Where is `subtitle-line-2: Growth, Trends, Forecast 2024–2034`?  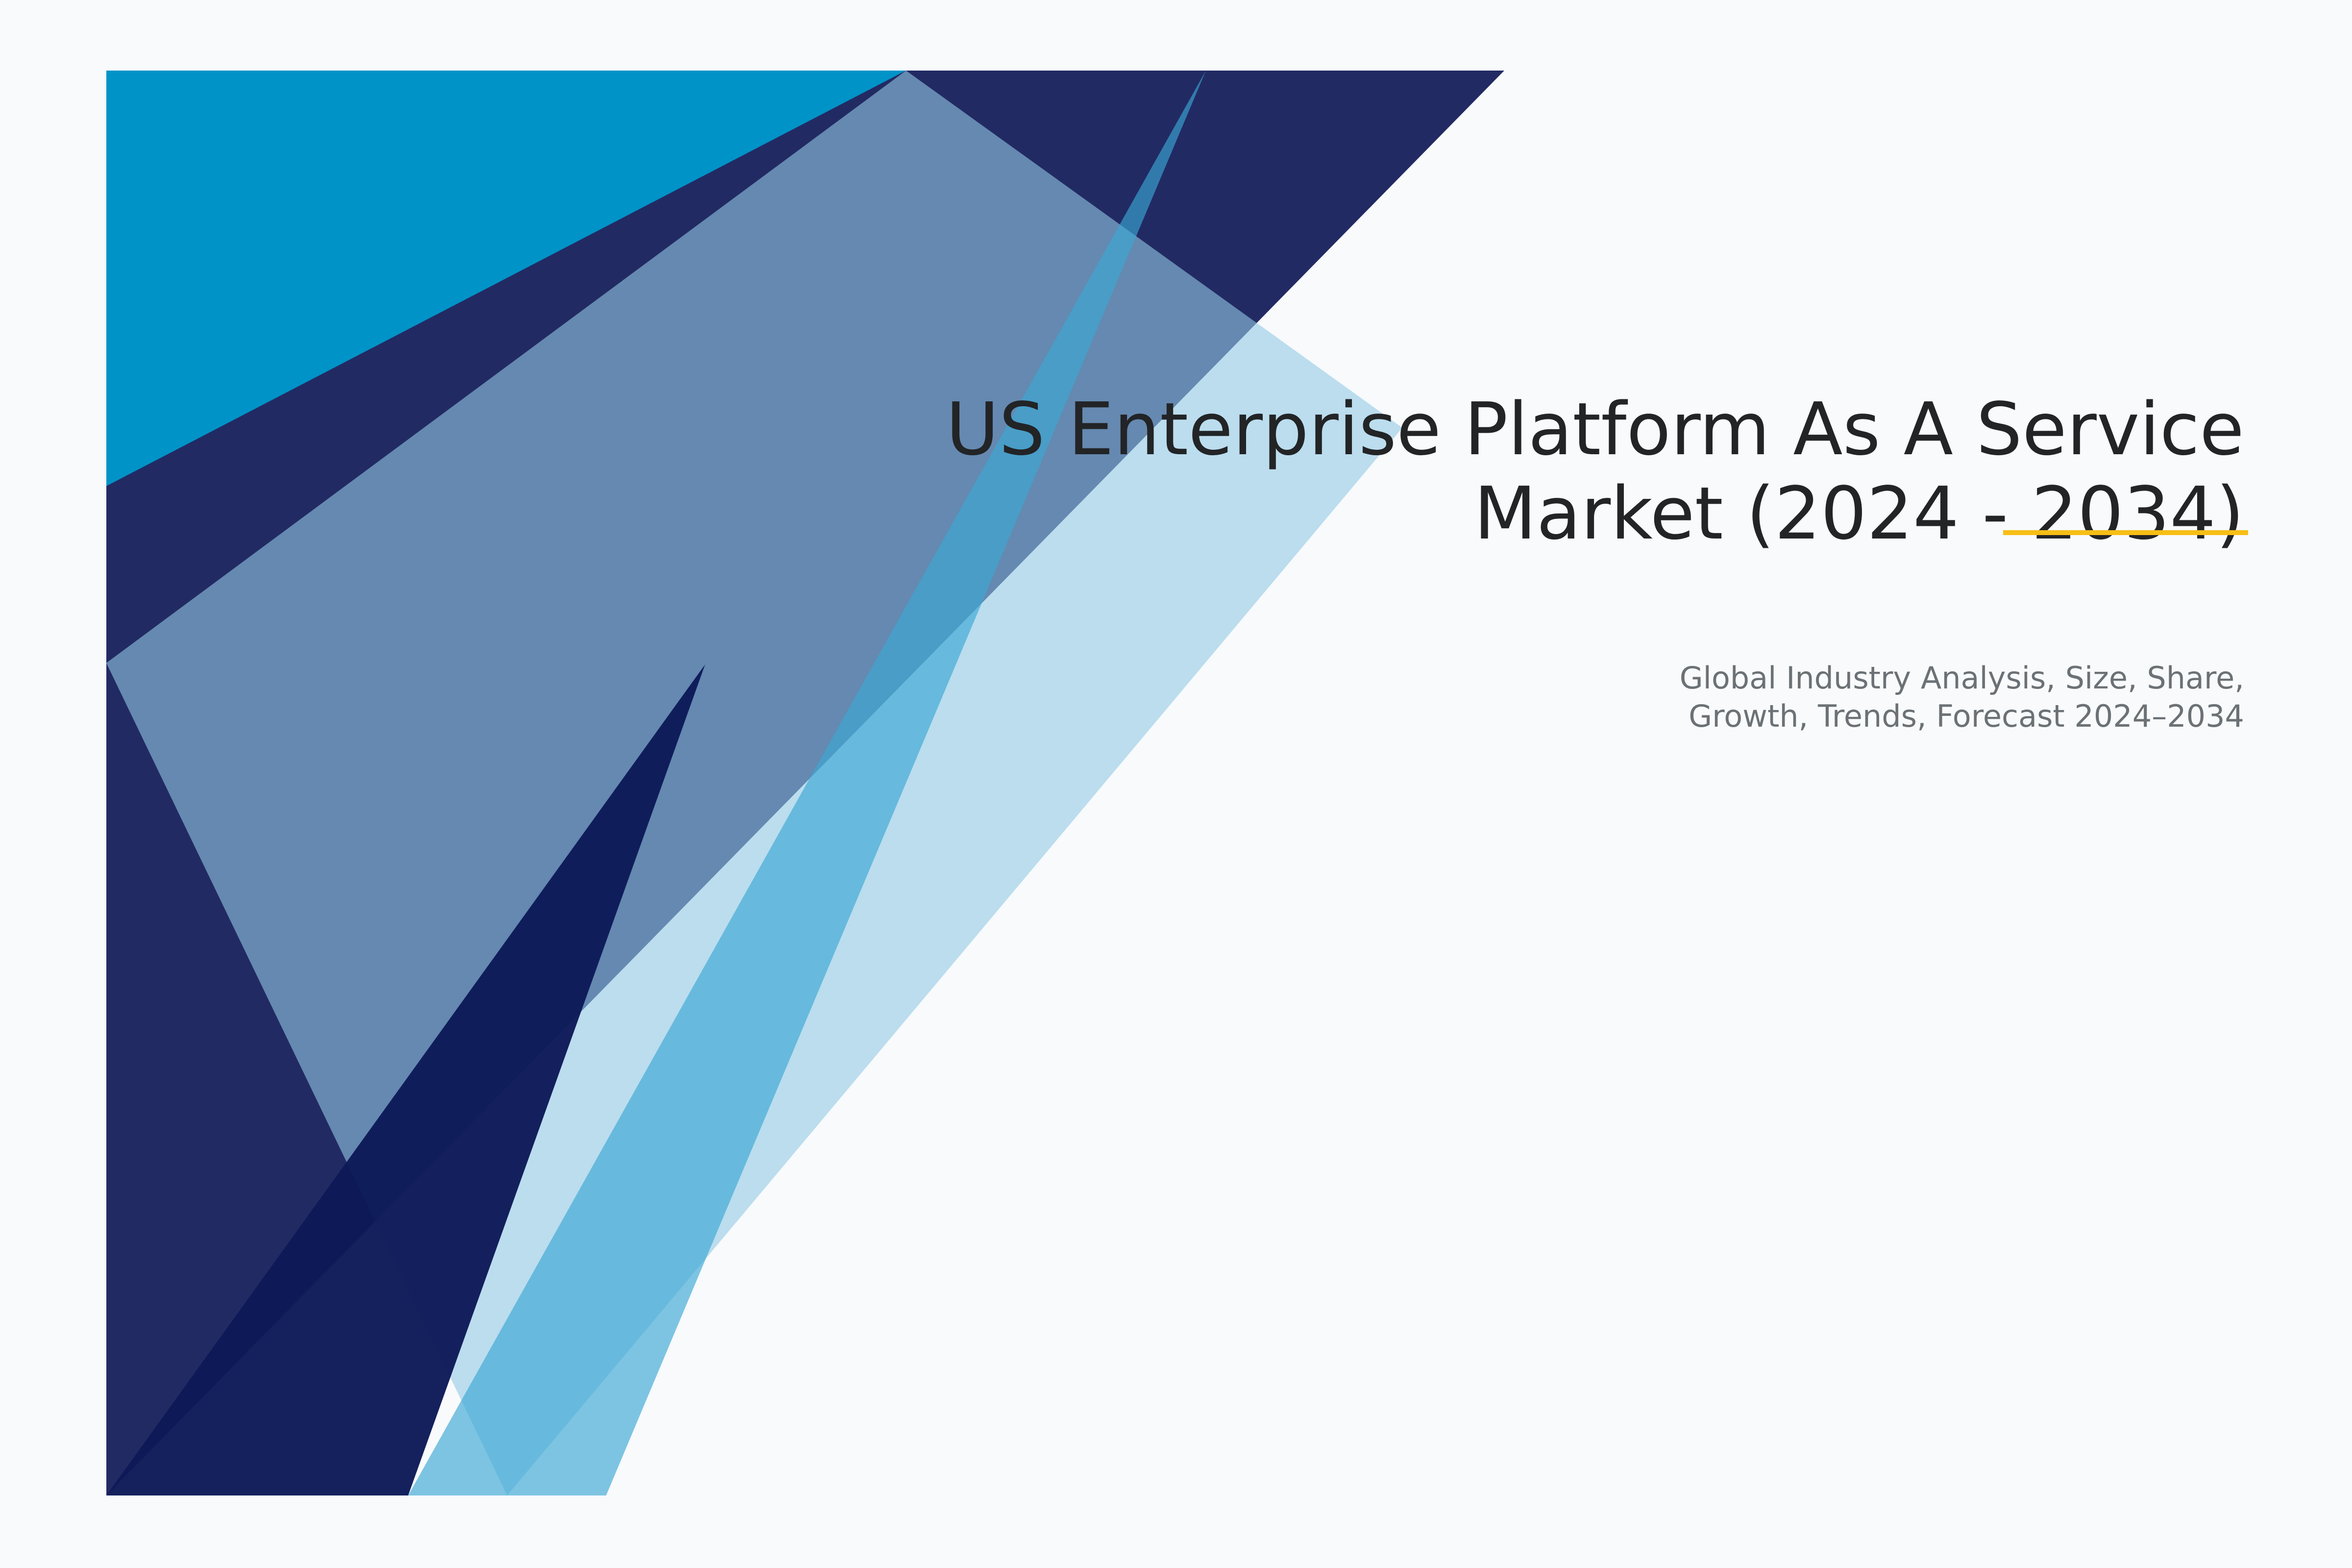 subtitle-line-2: Growth, Trends, Forecast 2024–2034 is located at coordinates (1966, 716).